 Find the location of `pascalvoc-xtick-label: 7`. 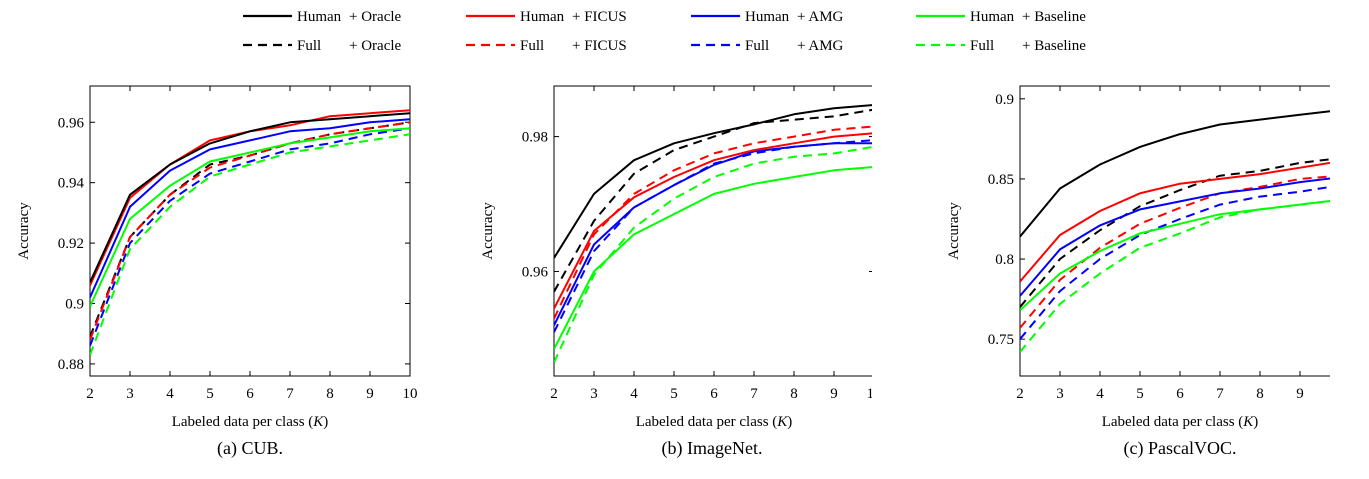

pascalvoc-xtick-label: 7 is located at coordinates (1220, 394).